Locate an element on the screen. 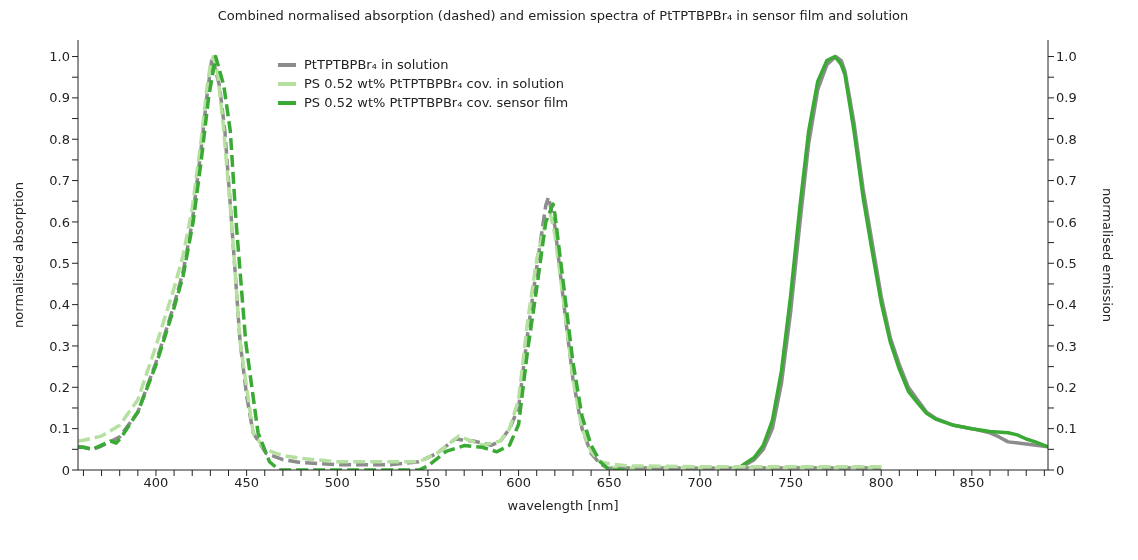  y2-tick-label: 0.1 is located at coordinates (1066, 429).